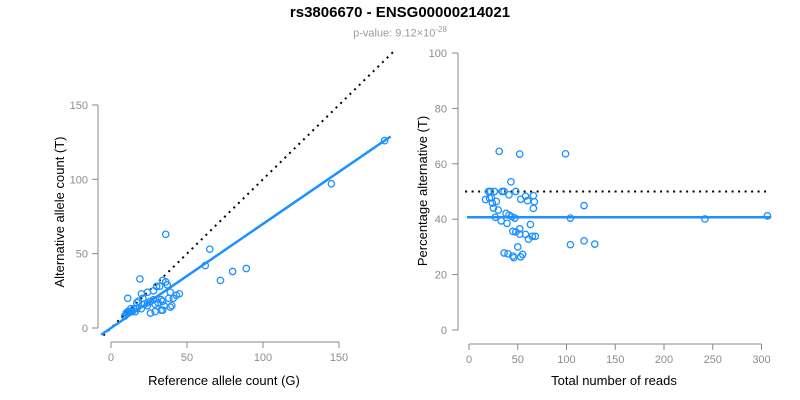  What do you see at coordinates (664, 360) in the screenshot?
I see `x-tick-label: 200` at bounding box center [664, 360].